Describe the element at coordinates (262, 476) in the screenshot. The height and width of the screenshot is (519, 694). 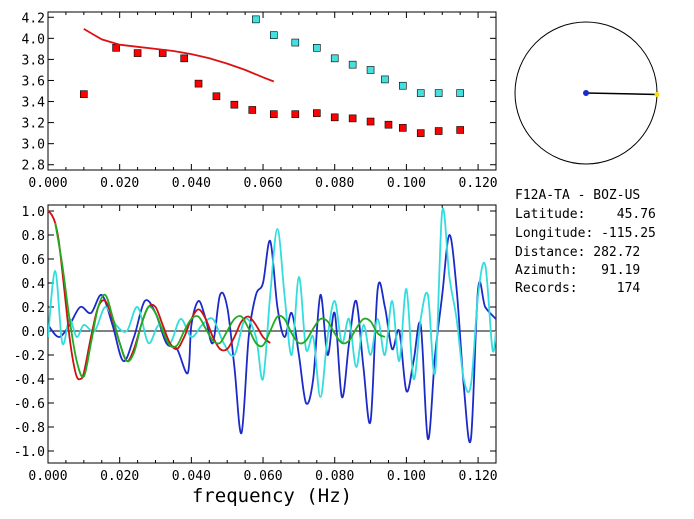
I see `bot-x-tick-label: 0.060` at that location.